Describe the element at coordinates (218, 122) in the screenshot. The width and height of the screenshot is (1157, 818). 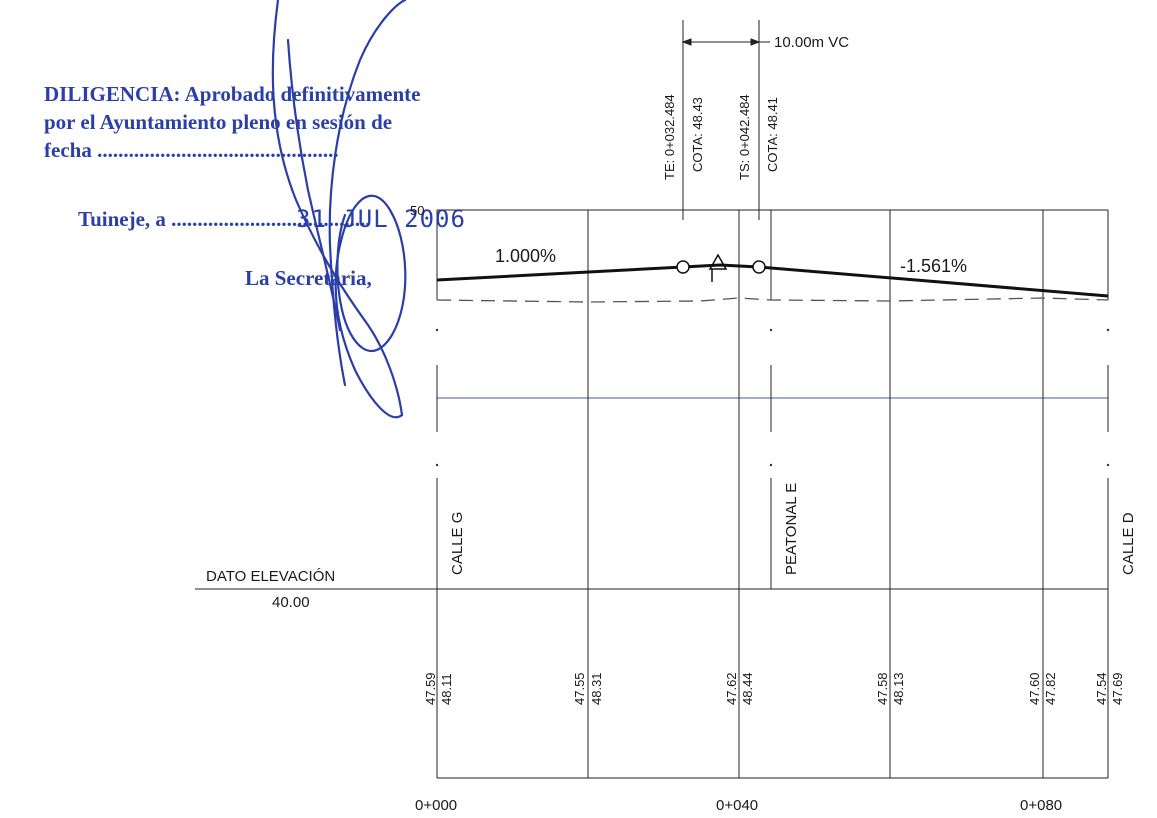
I see `stamp-line-2: por el Ayuntamiento pleno en sesión de` at that location.